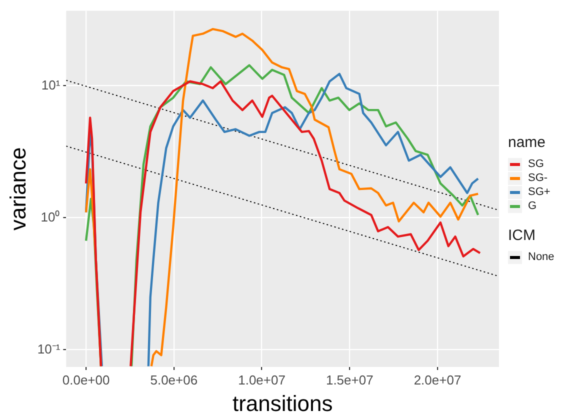  I want to click on x-tick-label: 1.5e+07, so click(350, 380).